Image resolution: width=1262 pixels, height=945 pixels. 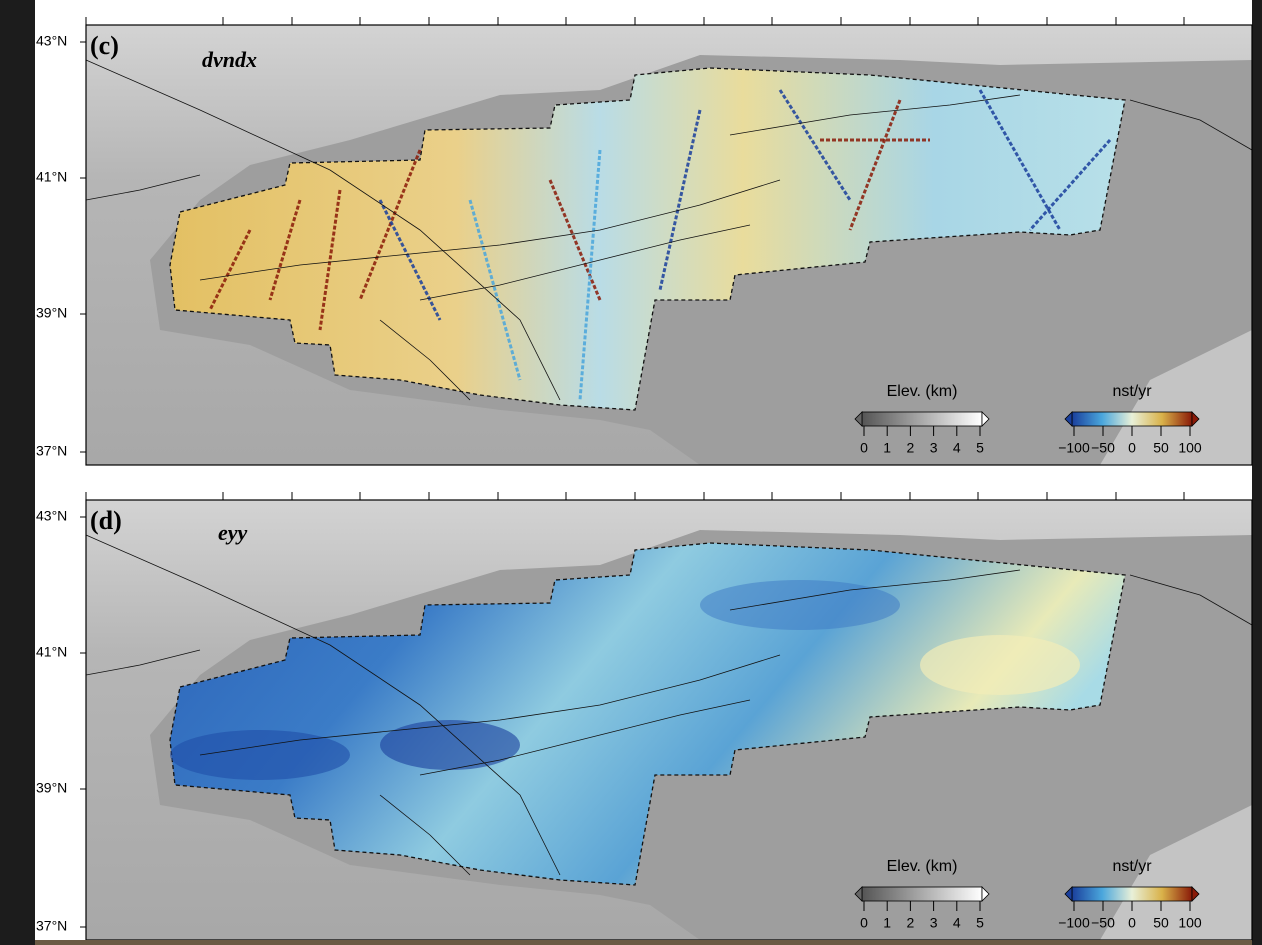 I want to click on variable-name: dvndx, so click(x=229, y=59).